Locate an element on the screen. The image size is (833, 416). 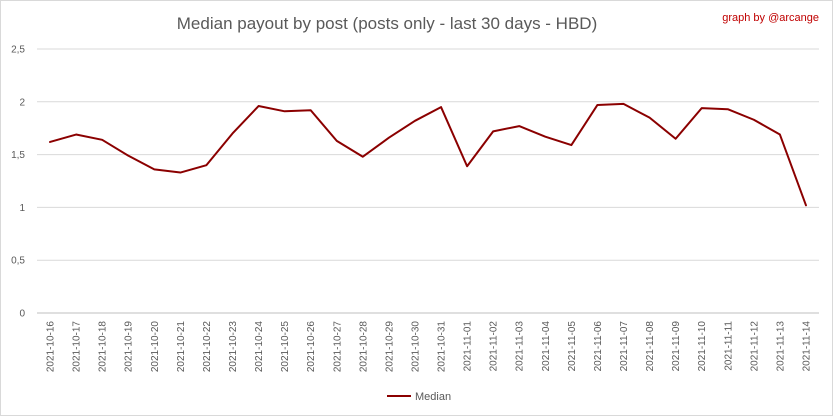
y-tick-label: 0,5 is located at coordinates (18, 261).